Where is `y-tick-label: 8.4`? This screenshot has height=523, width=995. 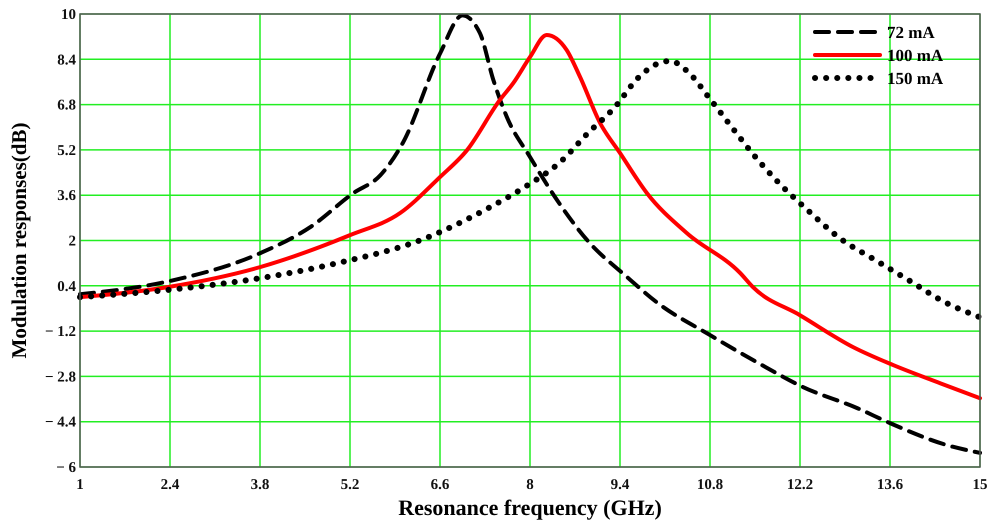
y-tick-label: 8.4 is located at coordinates (66, 60).